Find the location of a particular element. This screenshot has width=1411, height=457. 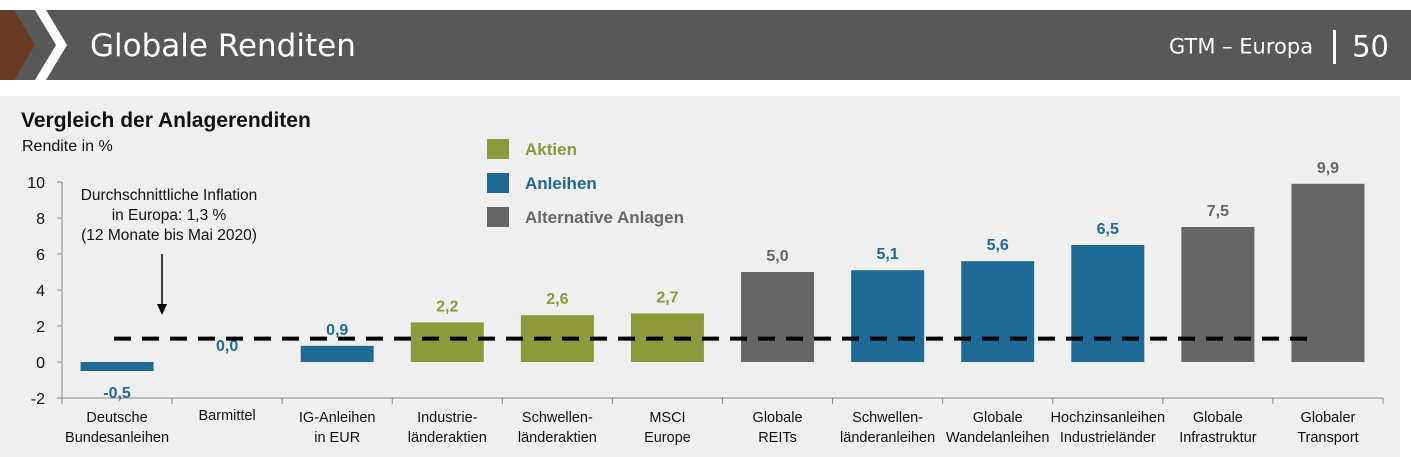

annotation-arrow-head is located at coordinates (162, 309).